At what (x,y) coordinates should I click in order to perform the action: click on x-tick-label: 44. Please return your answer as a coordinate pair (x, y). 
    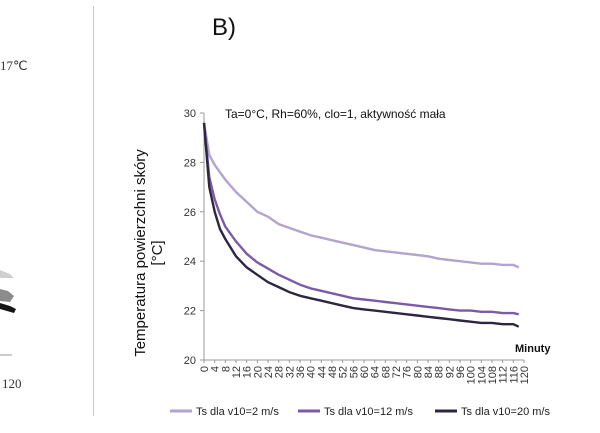
    Looking at the image, I should click on (322, 372).